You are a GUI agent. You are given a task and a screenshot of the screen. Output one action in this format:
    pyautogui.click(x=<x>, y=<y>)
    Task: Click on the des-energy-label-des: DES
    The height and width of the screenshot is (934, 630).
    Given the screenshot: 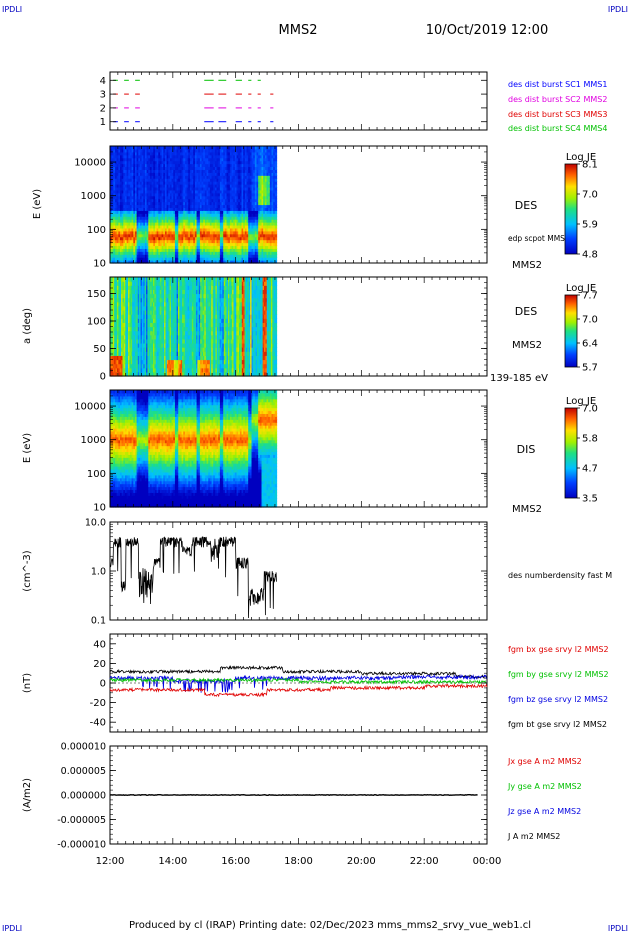 What is the action you would take?
    pyautogui.click(x=526, y=205)
    